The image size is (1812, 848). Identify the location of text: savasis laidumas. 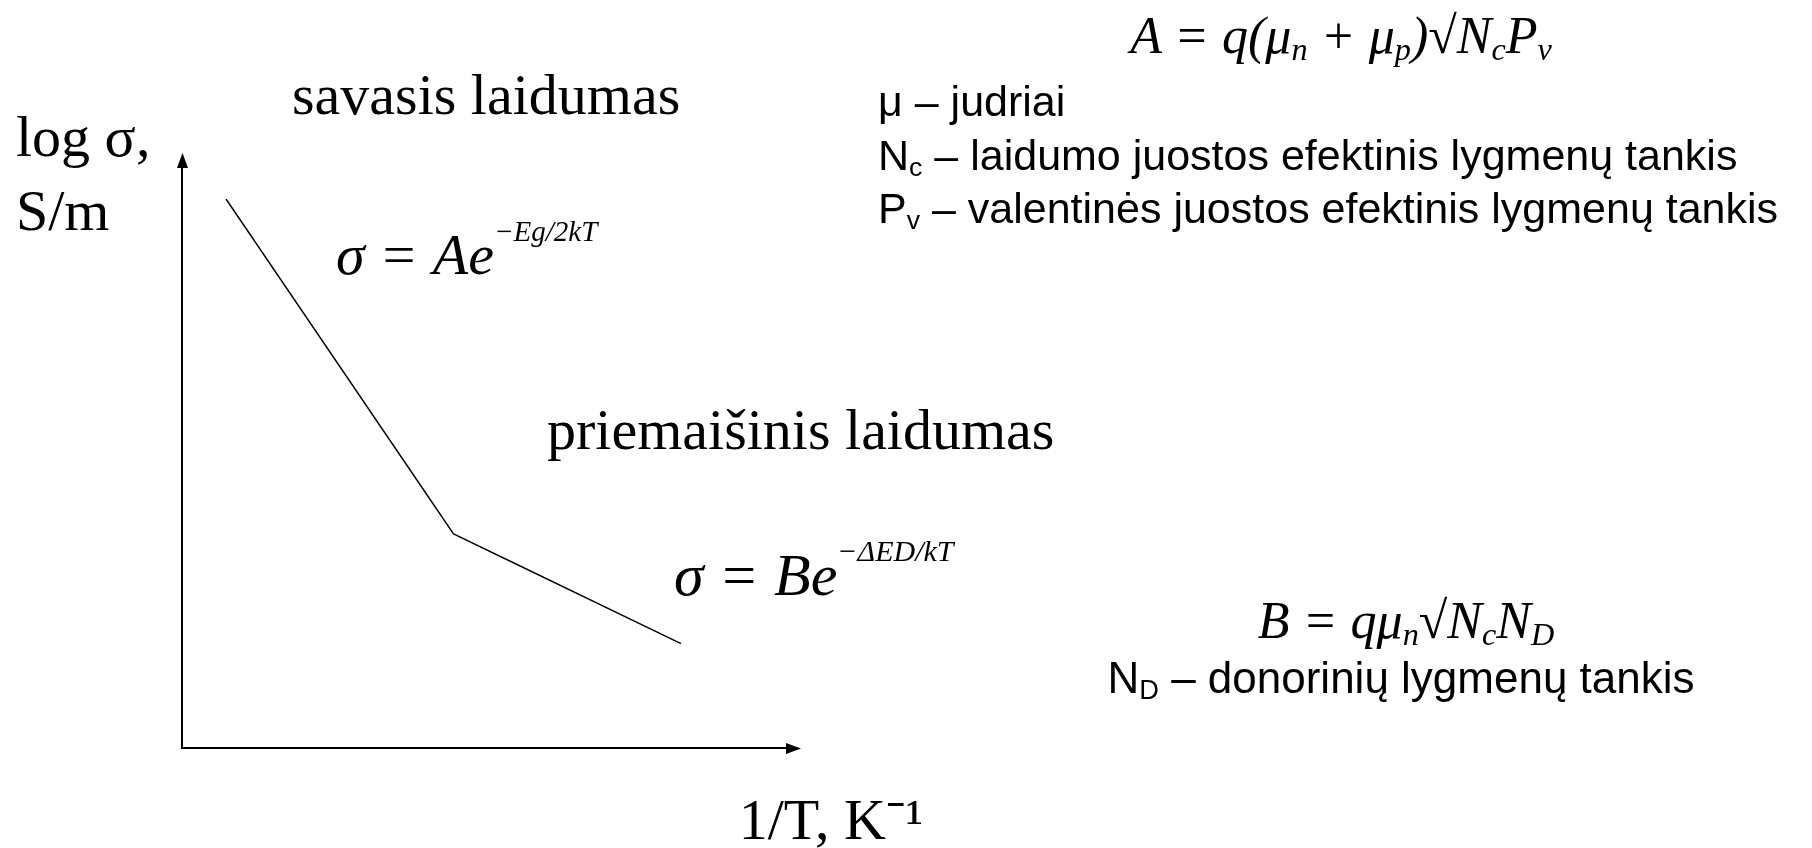
(486, 95).